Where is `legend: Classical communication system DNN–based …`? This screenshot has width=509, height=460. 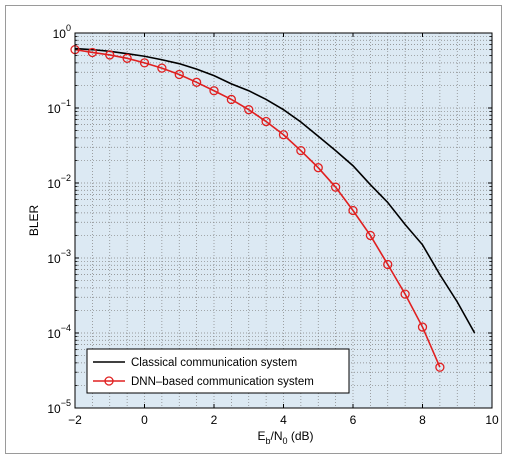 legend: Classical communication system DNN–based … is located at coordinates (218, 371).